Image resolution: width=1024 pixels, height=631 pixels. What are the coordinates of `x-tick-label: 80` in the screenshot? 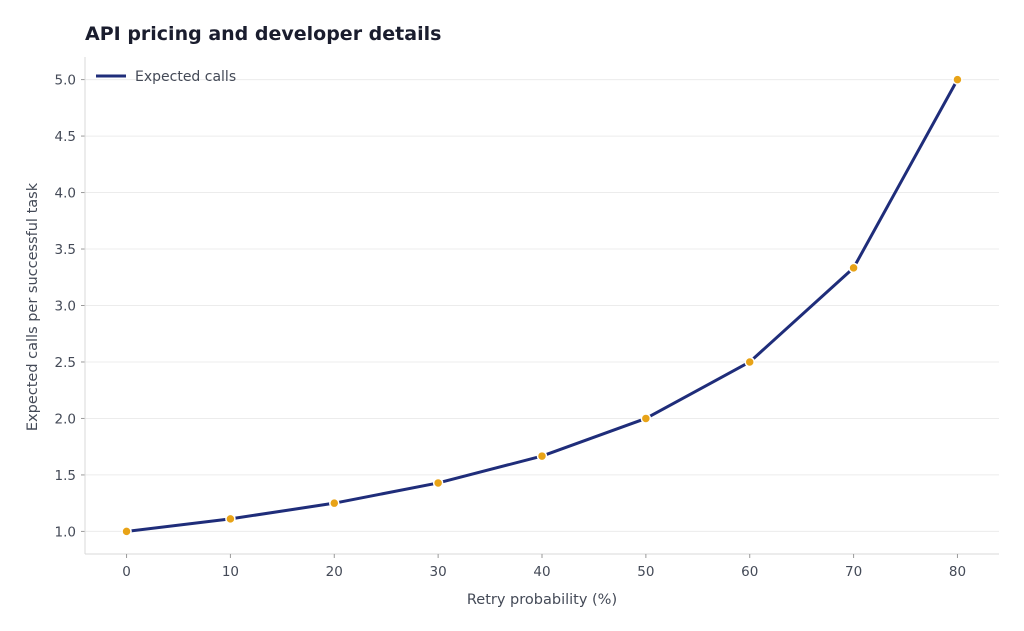 It's located at (957, 572).